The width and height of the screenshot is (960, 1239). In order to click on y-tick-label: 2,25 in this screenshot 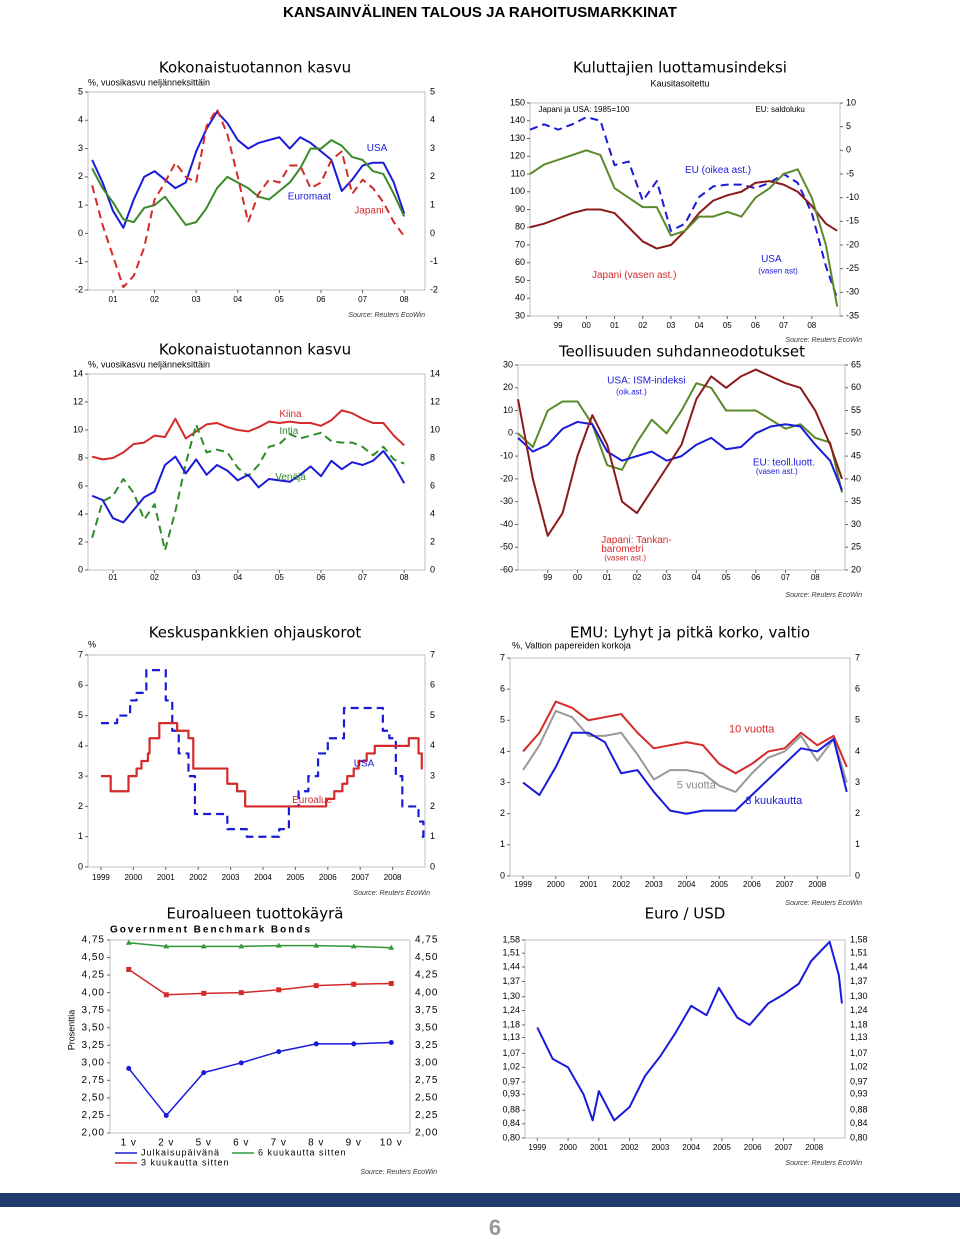, I will do `click(93, 1115)`.